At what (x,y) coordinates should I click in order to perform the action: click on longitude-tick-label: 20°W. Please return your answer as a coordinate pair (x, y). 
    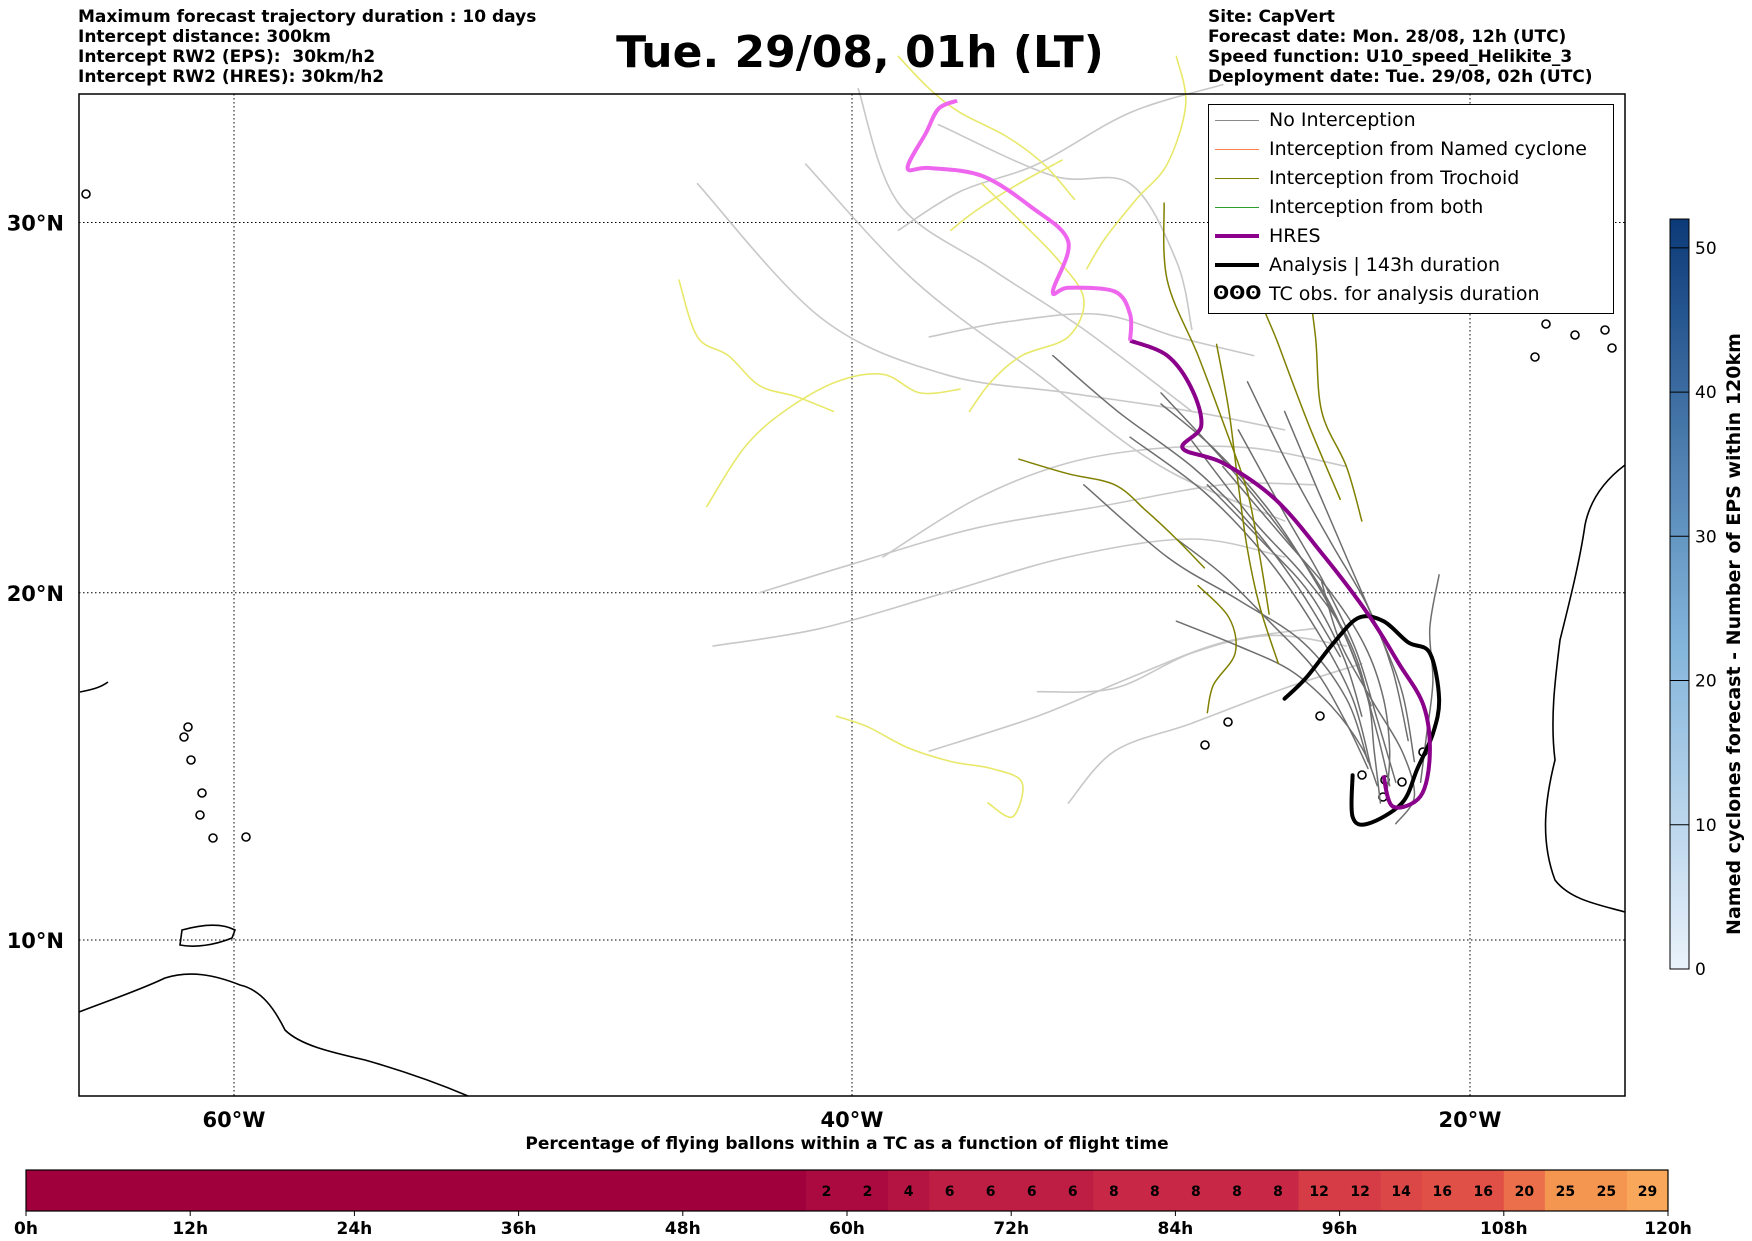
    Looking at the image, I should click on (1470, 1120).